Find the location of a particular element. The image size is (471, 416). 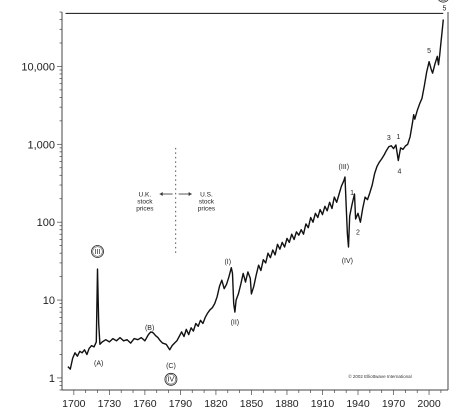

note-text: U.K. stock prices is located at coordinates (145, 201).